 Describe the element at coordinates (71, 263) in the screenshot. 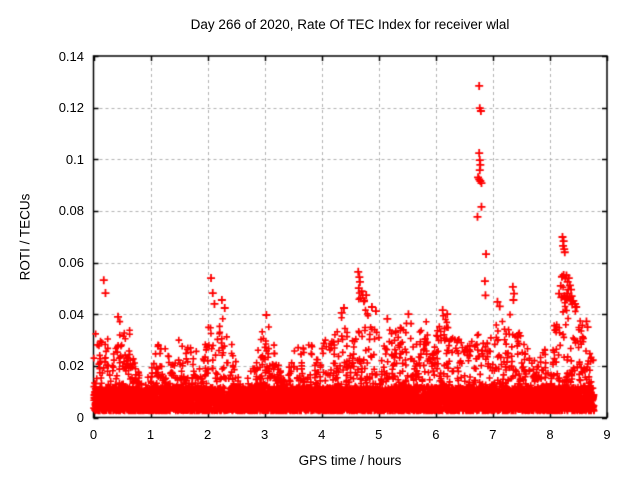

I see `y-tick-label: 0.06` at that location.